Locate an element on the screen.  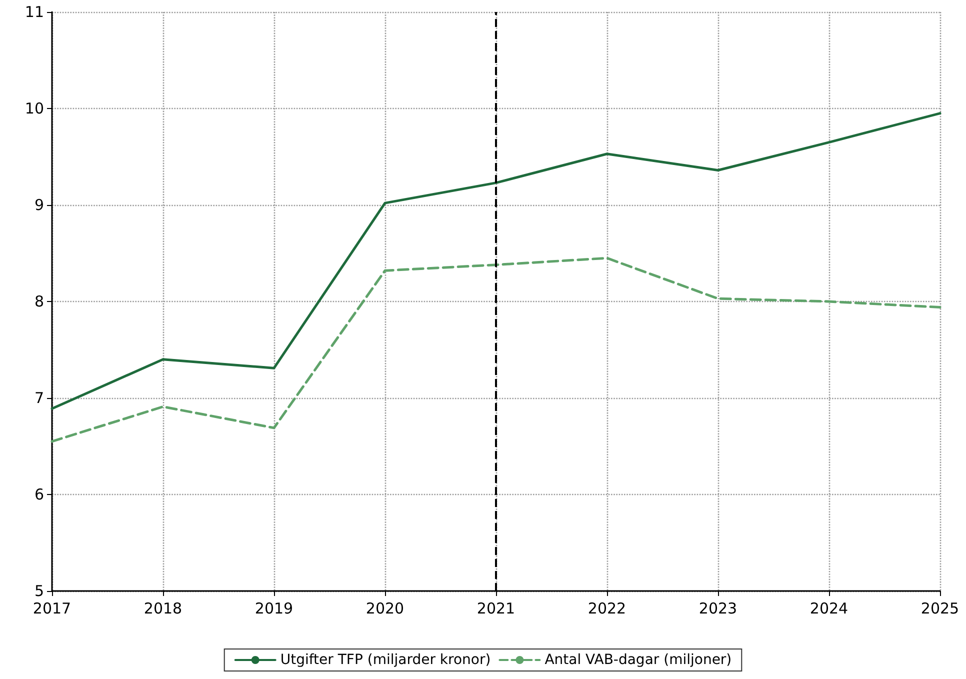
y-tick-label: 9 is located at coordinates (39, 205).